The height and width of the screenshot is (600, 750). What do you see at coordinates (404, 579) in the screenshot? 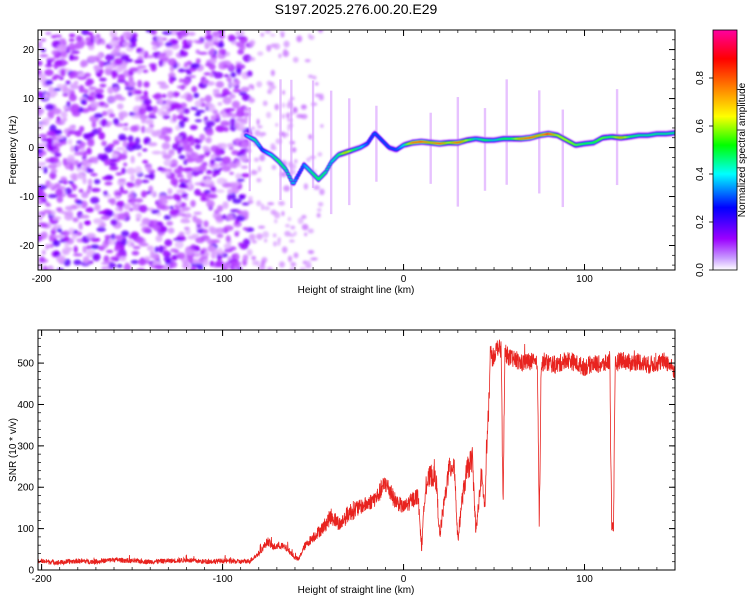
I see `snr-xtick-label: 0` at bounding box center [404, 579].